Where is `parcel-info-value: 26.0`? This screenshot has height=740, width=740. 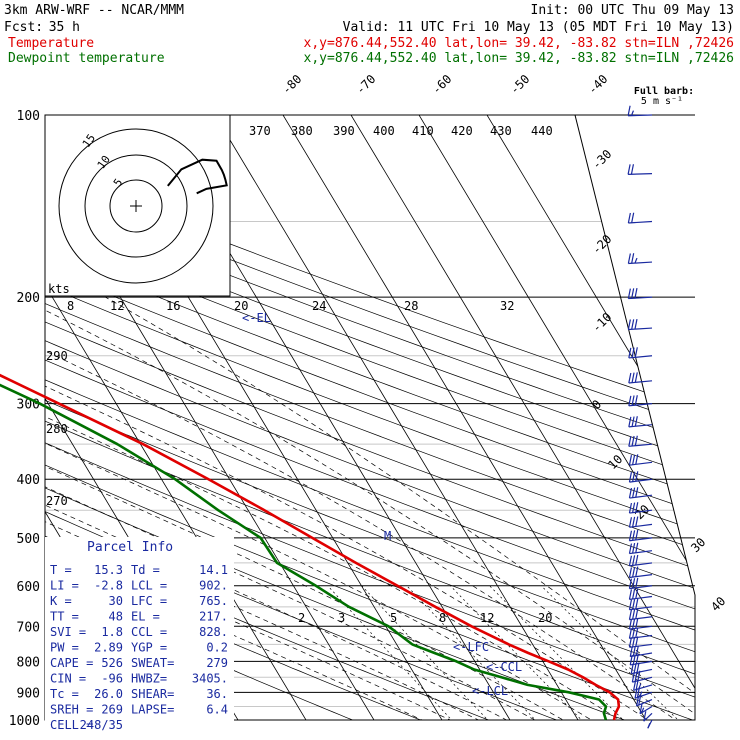 parcel-info-value: 26.0 is located at coordinates (108, 694).